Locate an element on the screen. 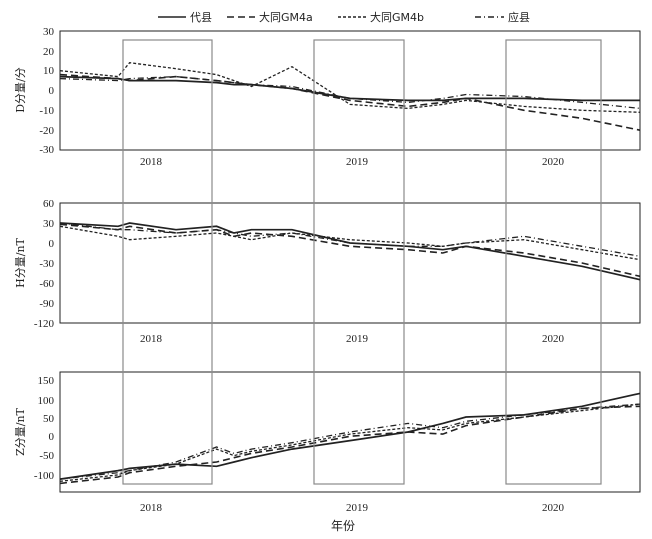  panel-z-yticks: 150 100 50 0 -50 -100 is located at coordinates (44, 428).